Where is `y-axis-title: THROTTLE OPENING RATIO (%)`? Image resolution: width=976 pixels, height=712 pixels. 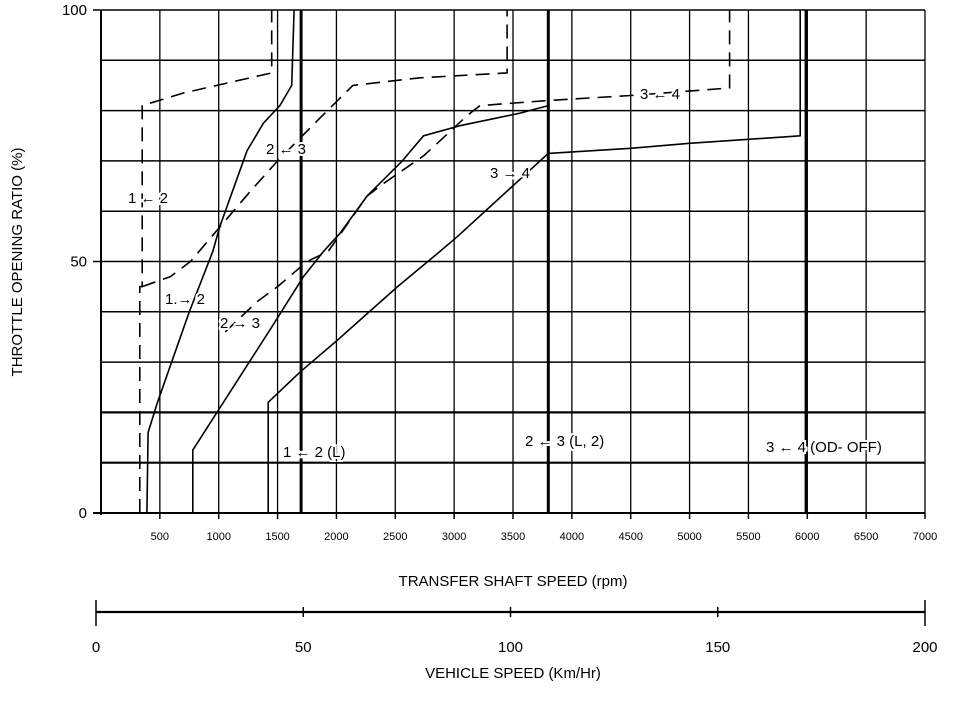
y-axis-title: THROTTLE OPENING RATIO (%) is located at coordinates (17, 262).